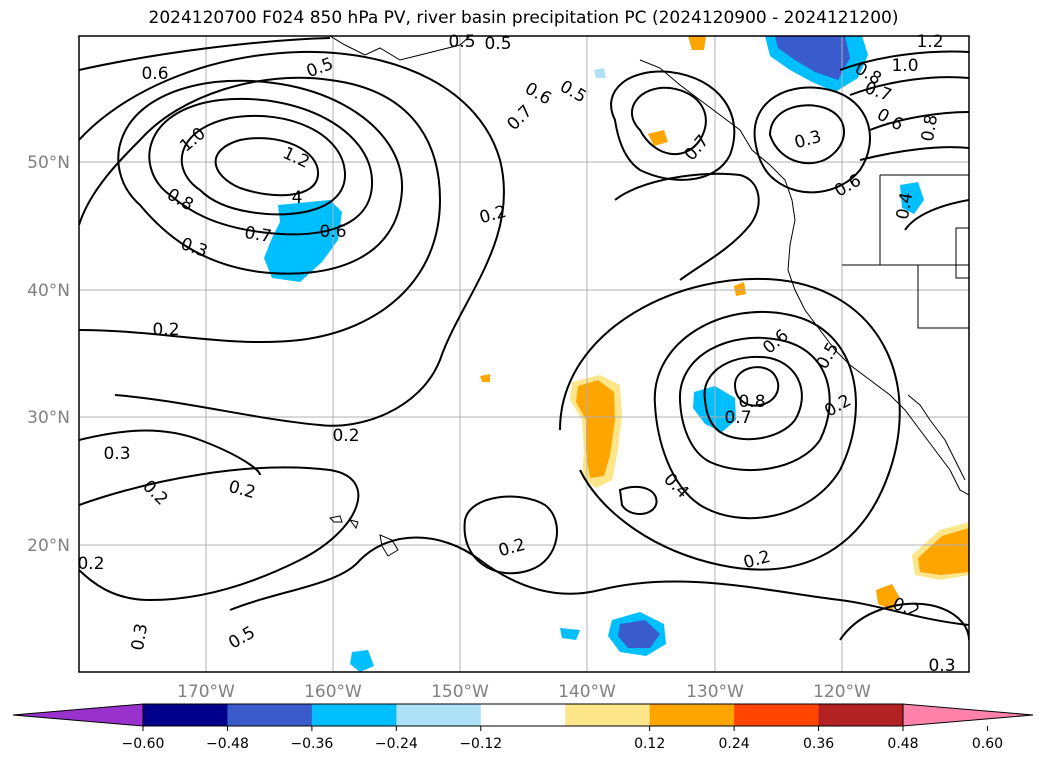 Image resolution: width=1047 pixels, height=765 pixels. Describe the element at coordinates (396, 744) in the screenshot. I see `colorbar-tick-label: −0.24` at that location.